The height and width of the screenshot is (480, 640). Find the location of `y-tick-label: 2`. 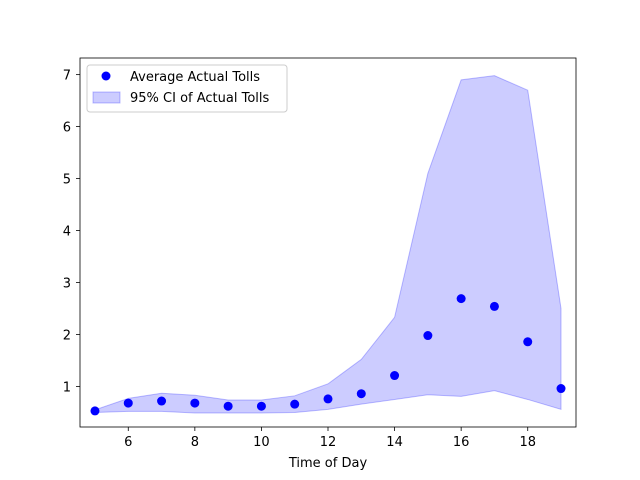

y-tick-label: 2 is located at coordinates (67, 335).